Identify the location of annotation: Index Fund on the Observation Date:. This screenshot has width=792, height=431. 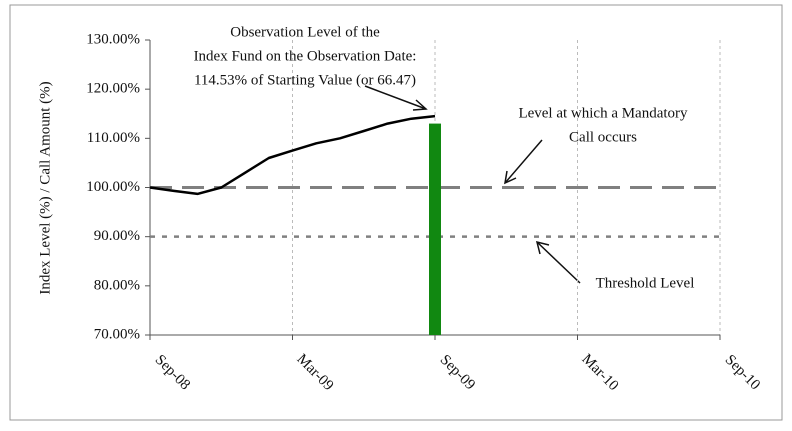
(305, 56).